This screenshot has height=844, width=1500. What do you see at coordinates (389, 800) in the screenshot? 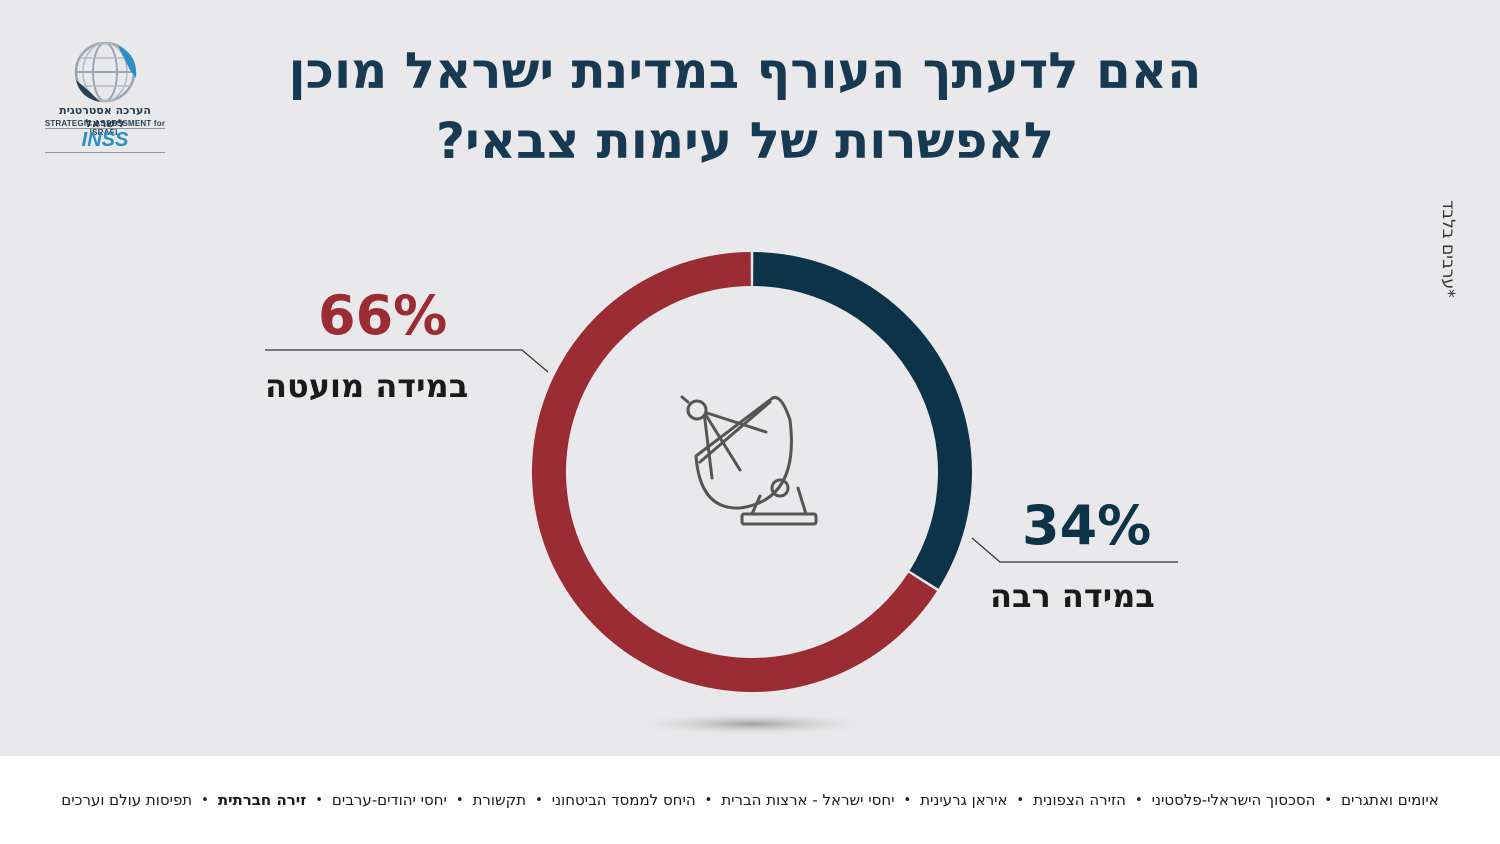
I see `footer-nav-item: יחסי יהודים-ערבים` at bounding box center [389, 800].